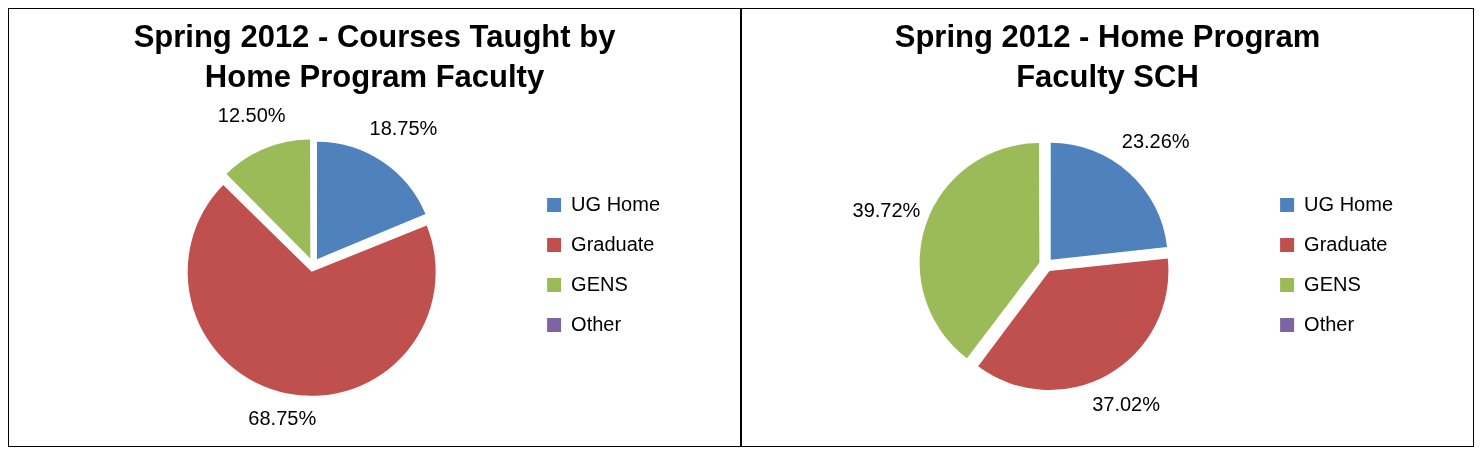  Describe the element at coordinates (251, 115) in the screenshot. I see `data-label: 12.50%` at that location.